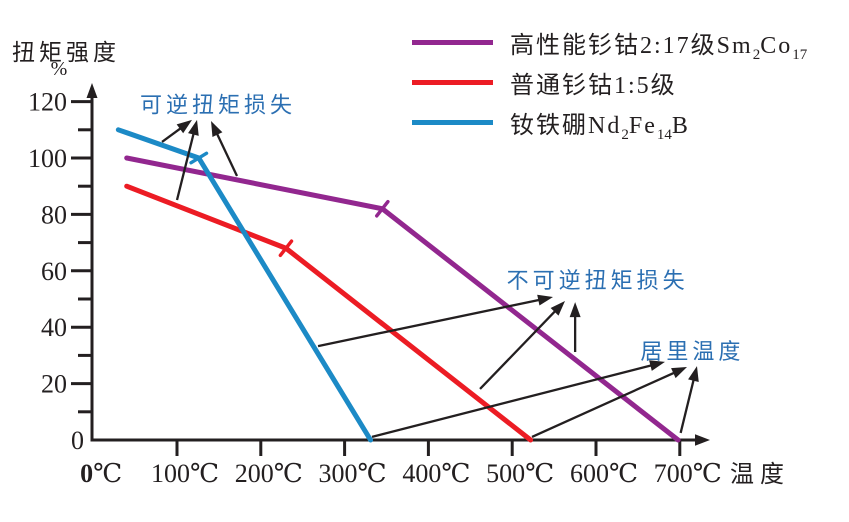  I want to click on legend-swatch-ndfeb, so click(452, 122).